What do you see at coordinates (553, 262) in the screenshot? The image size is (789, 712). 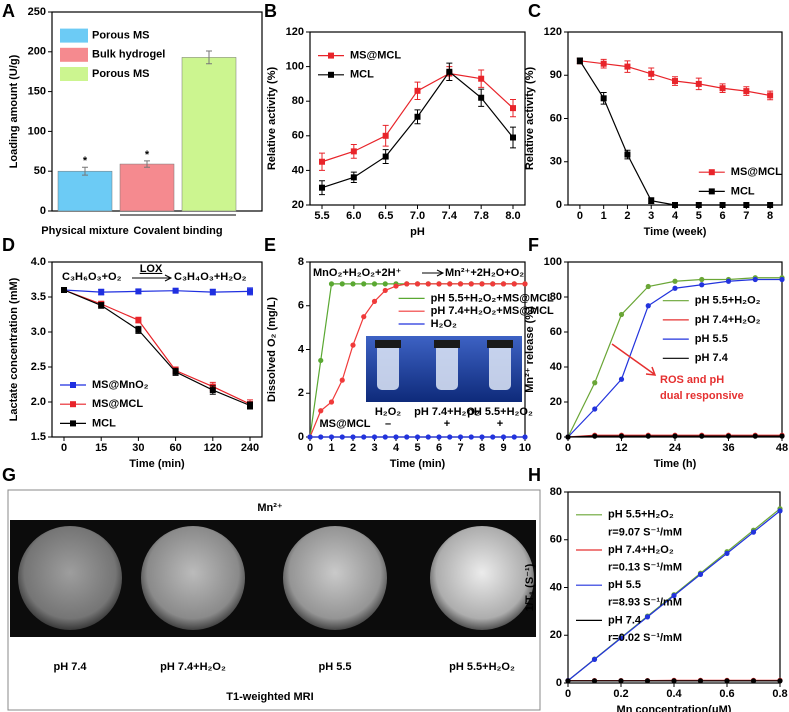 I see `y-tick-label: 100` at bounding box center [553, 262].